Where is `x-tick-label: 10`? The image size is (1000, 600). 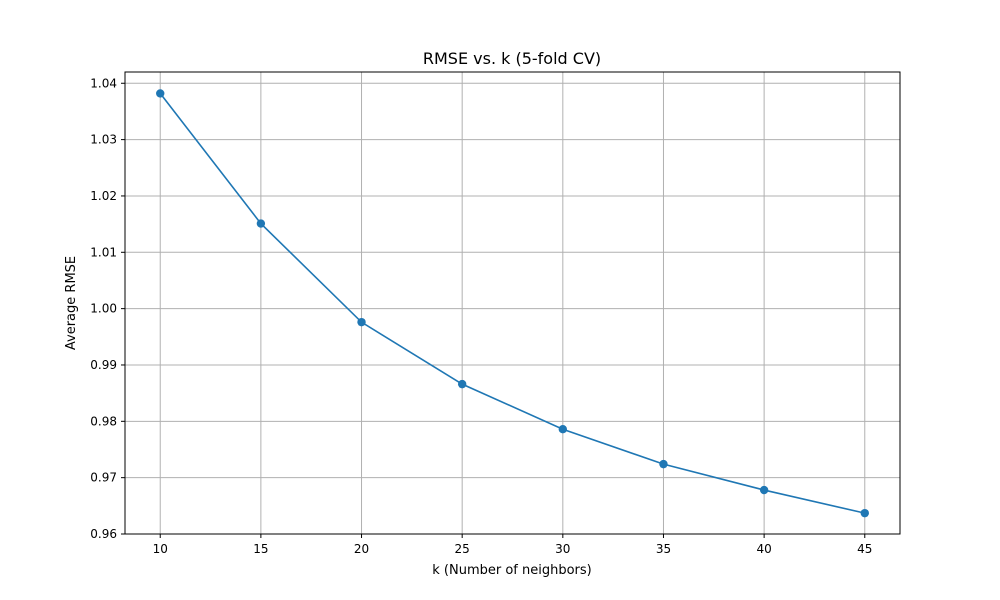 x-tick-label: 10 is located at coordinates (160, 549).